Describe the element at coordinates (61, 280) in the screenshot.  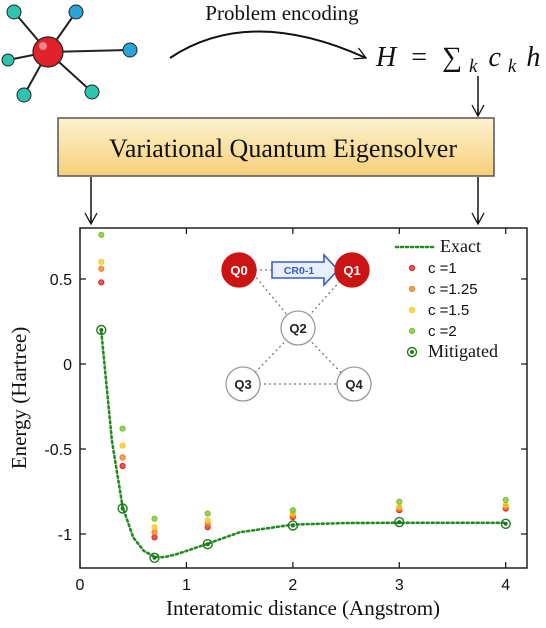
I see `y-tick-label: 0.5` at that location.